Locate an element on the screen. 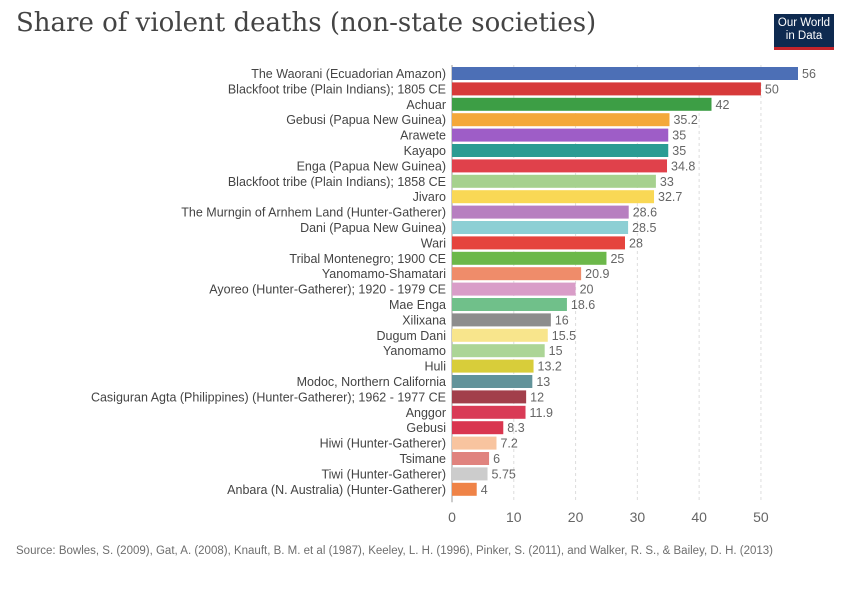  category-label: Tsimane is located at coordinates (422, 459).